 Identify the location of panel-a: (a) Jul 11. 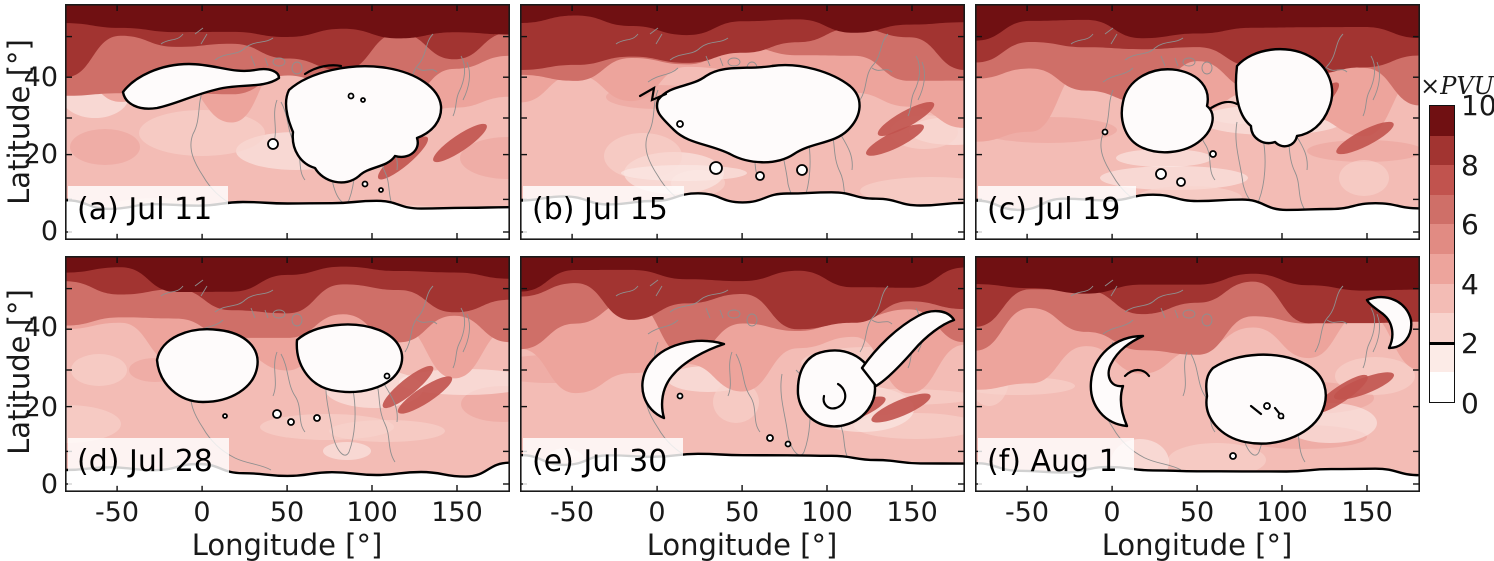
(287, 122).